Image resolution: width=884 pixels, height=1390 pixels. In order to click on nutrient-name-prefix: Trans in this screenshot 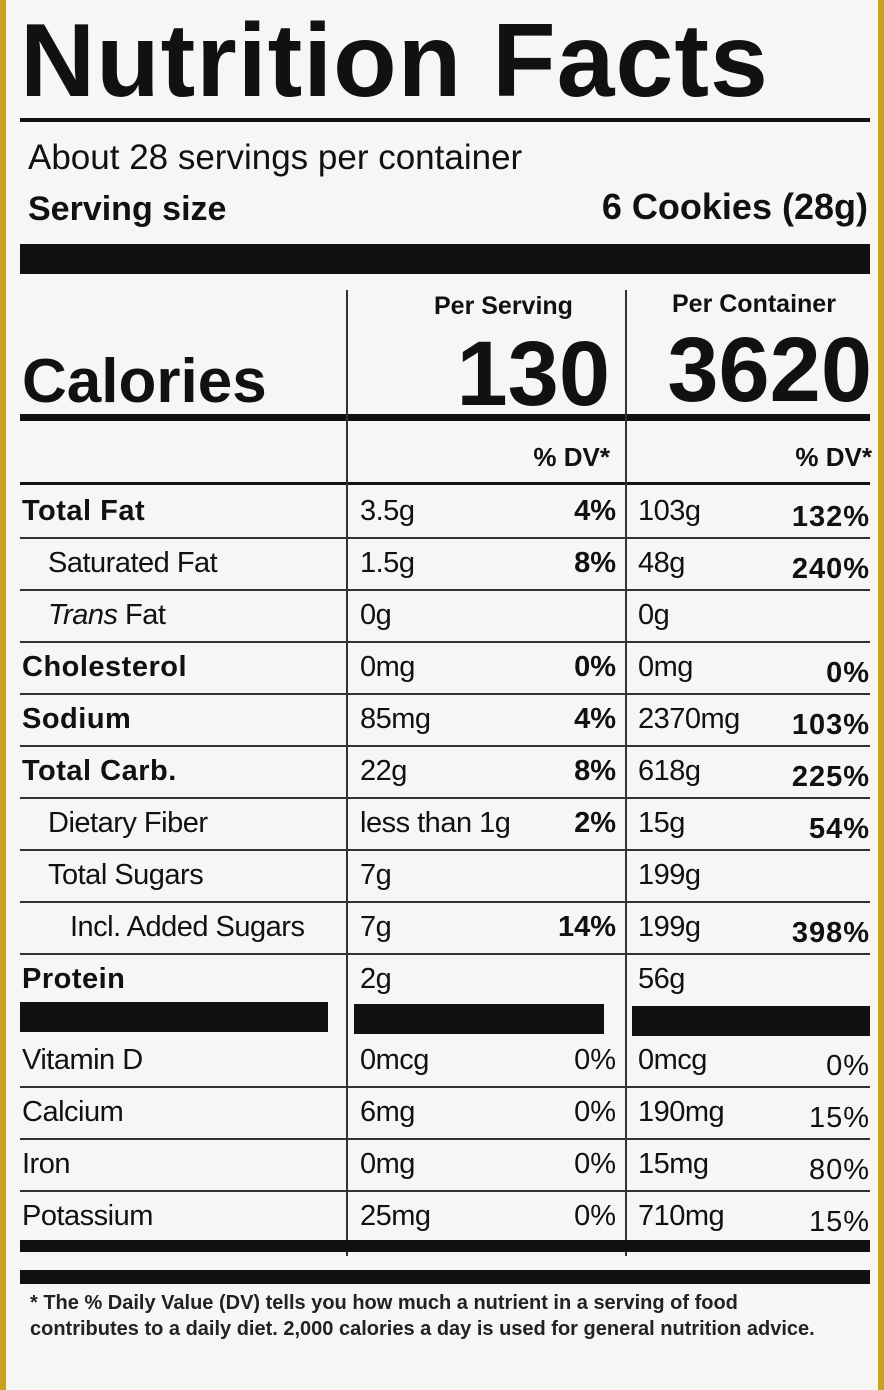, I will do `click(83, 615)`.